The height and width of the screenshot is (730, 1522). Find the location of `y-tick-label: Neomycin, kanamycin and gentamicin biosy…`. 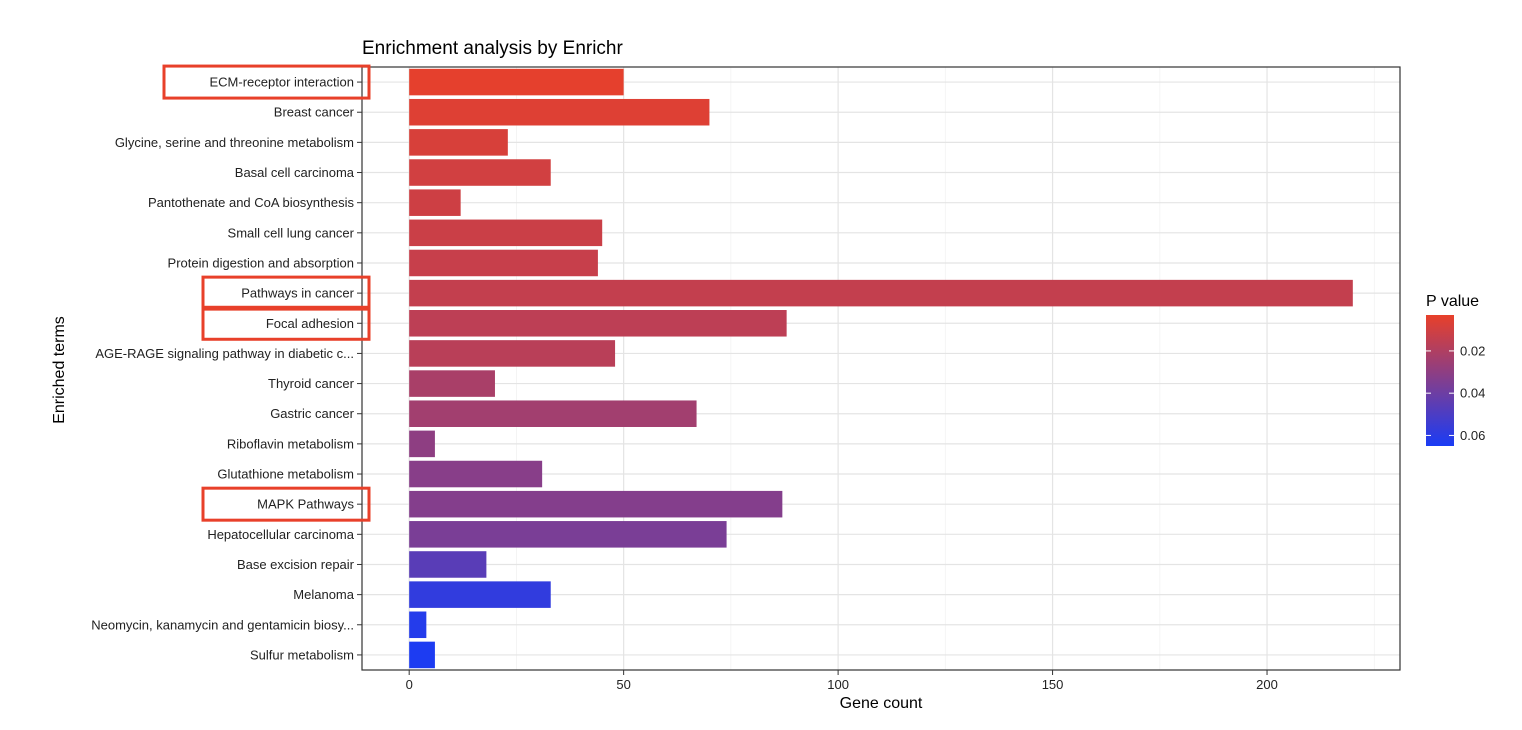

y-tick-label: Neomycin, kanamycin and gentamicin biosy… is located at coordinates (222, 624).